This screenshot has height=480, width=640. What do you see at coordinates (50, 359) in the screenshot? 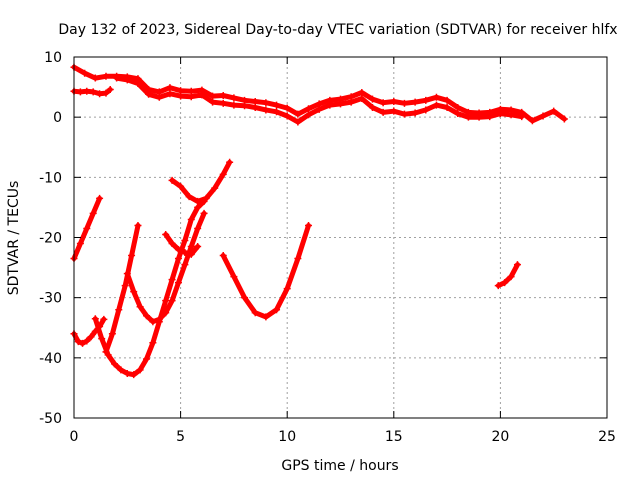
I see `y-tick-label-1: -40` at bounding box center [50, 359].